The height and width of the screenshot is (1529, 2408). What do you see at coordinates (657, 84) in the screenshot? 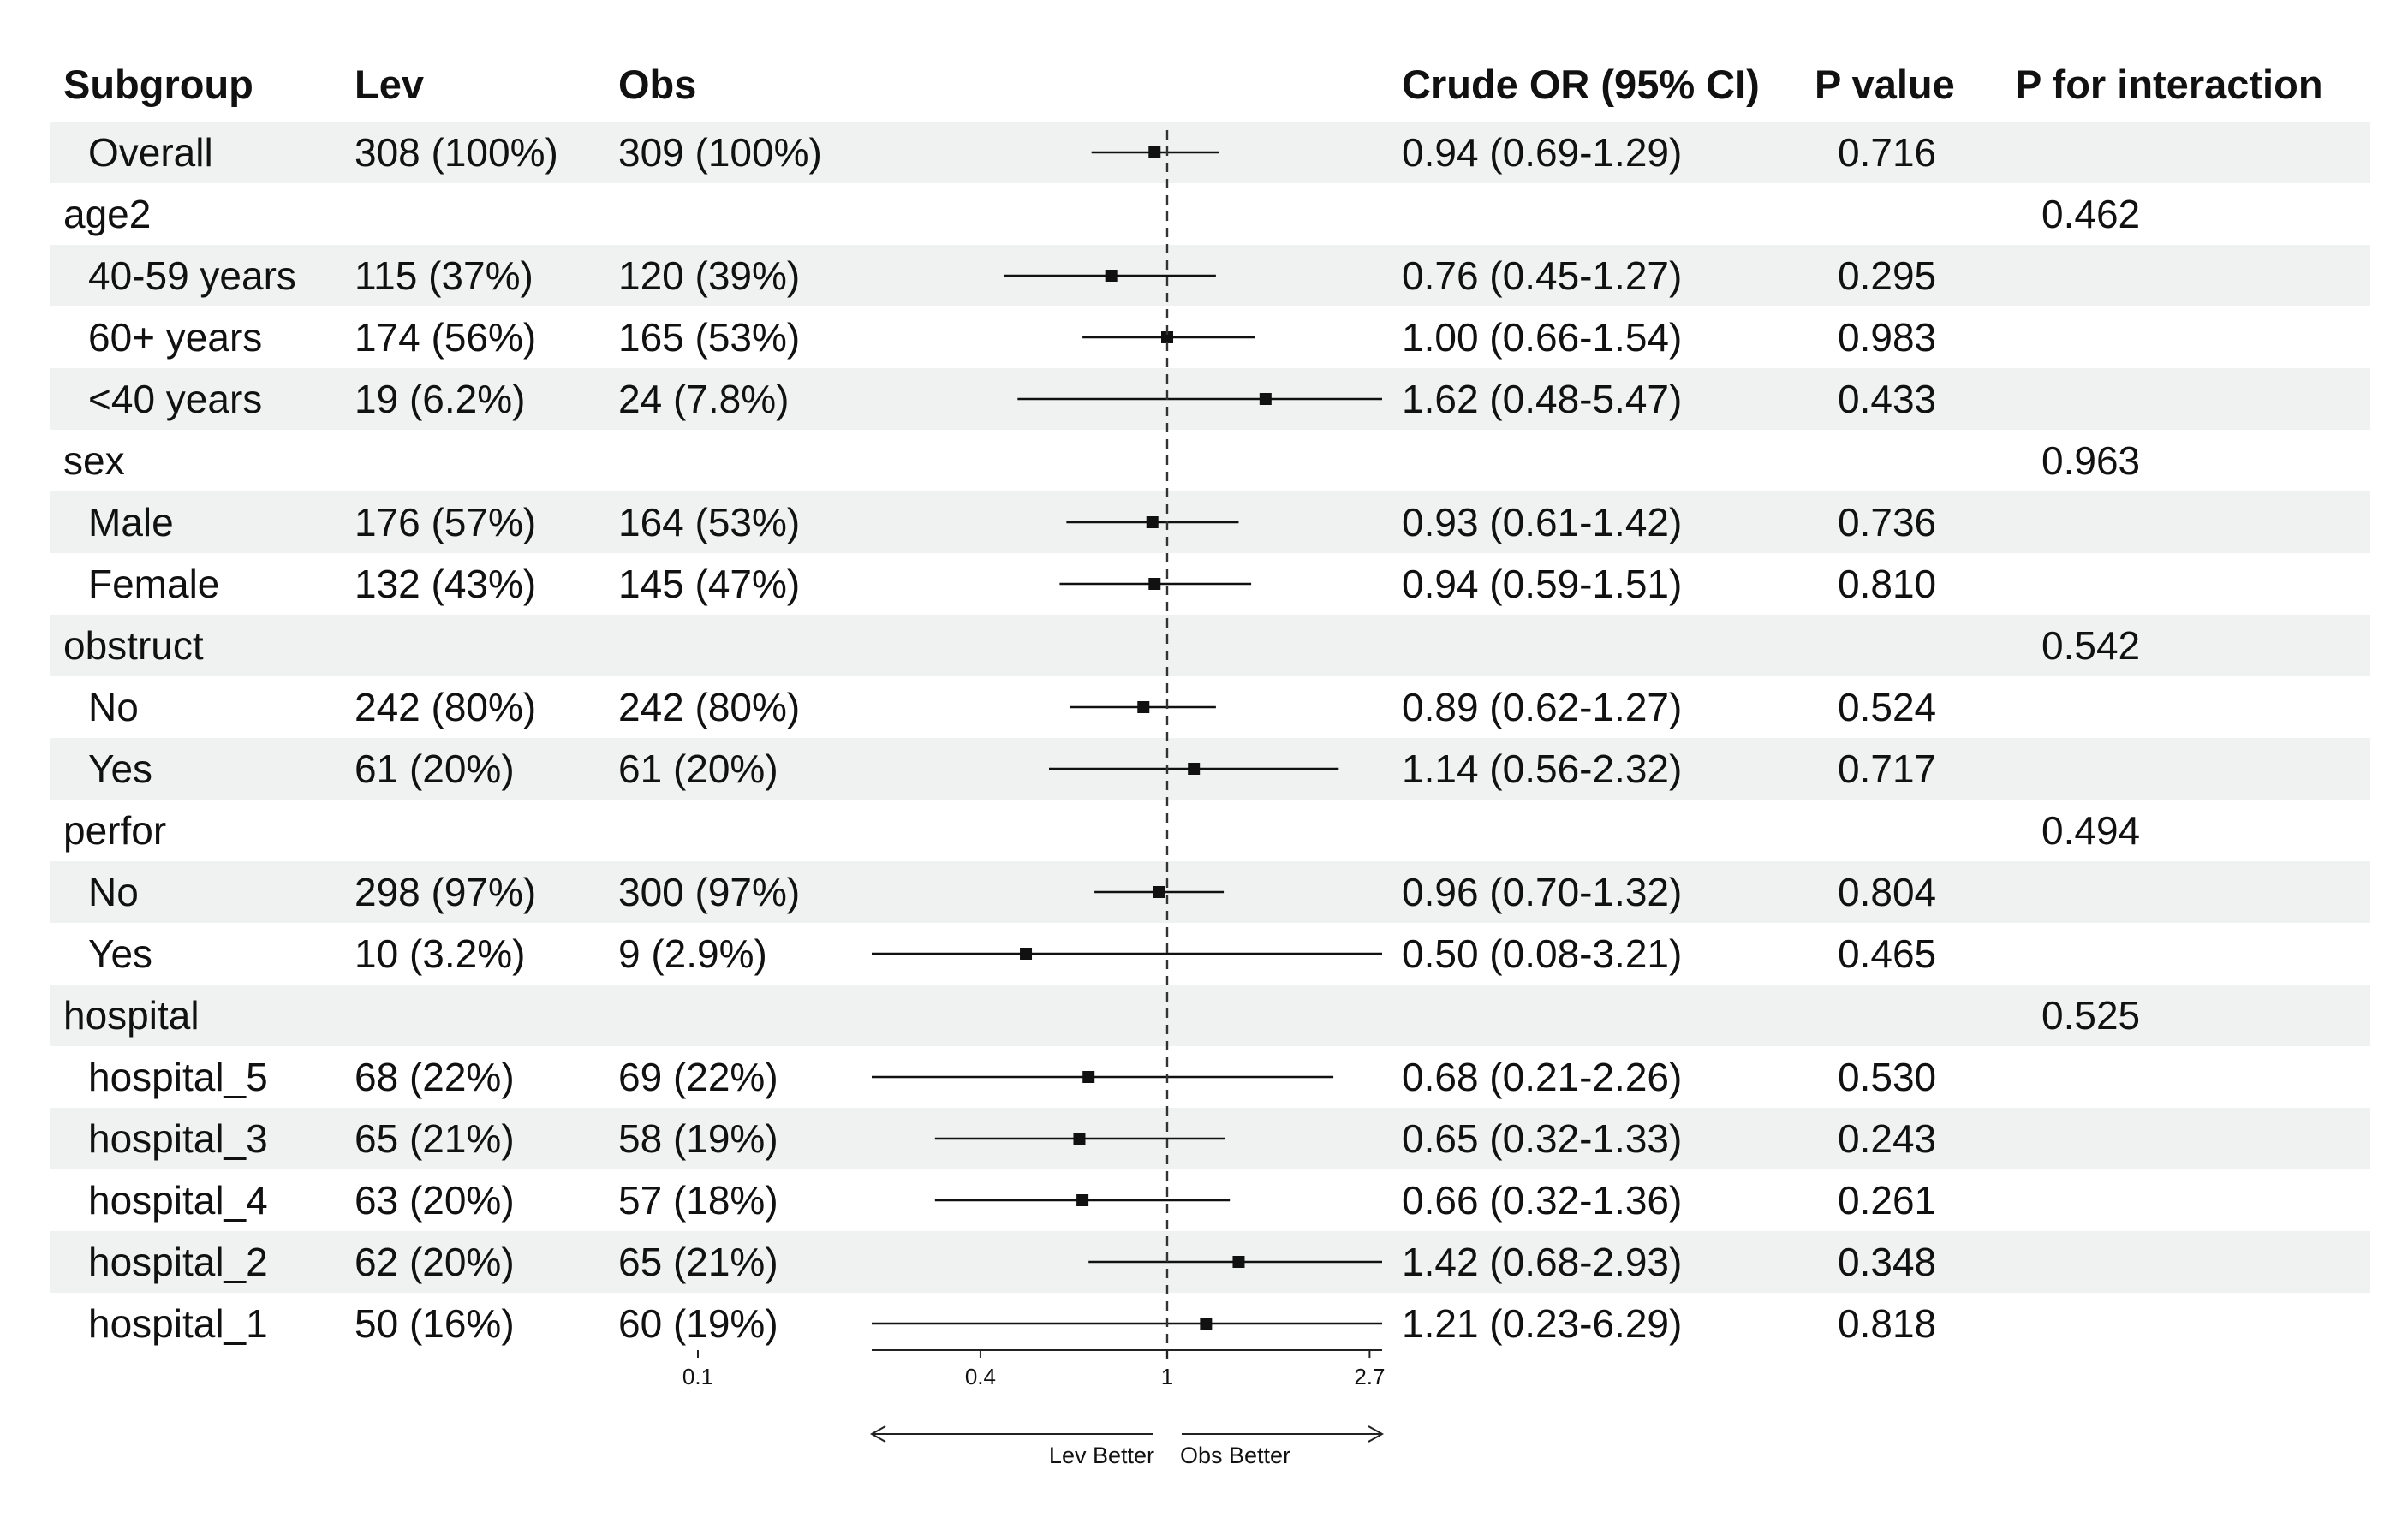
I see `header-obs: Obs` at bounding box center [657, 84].